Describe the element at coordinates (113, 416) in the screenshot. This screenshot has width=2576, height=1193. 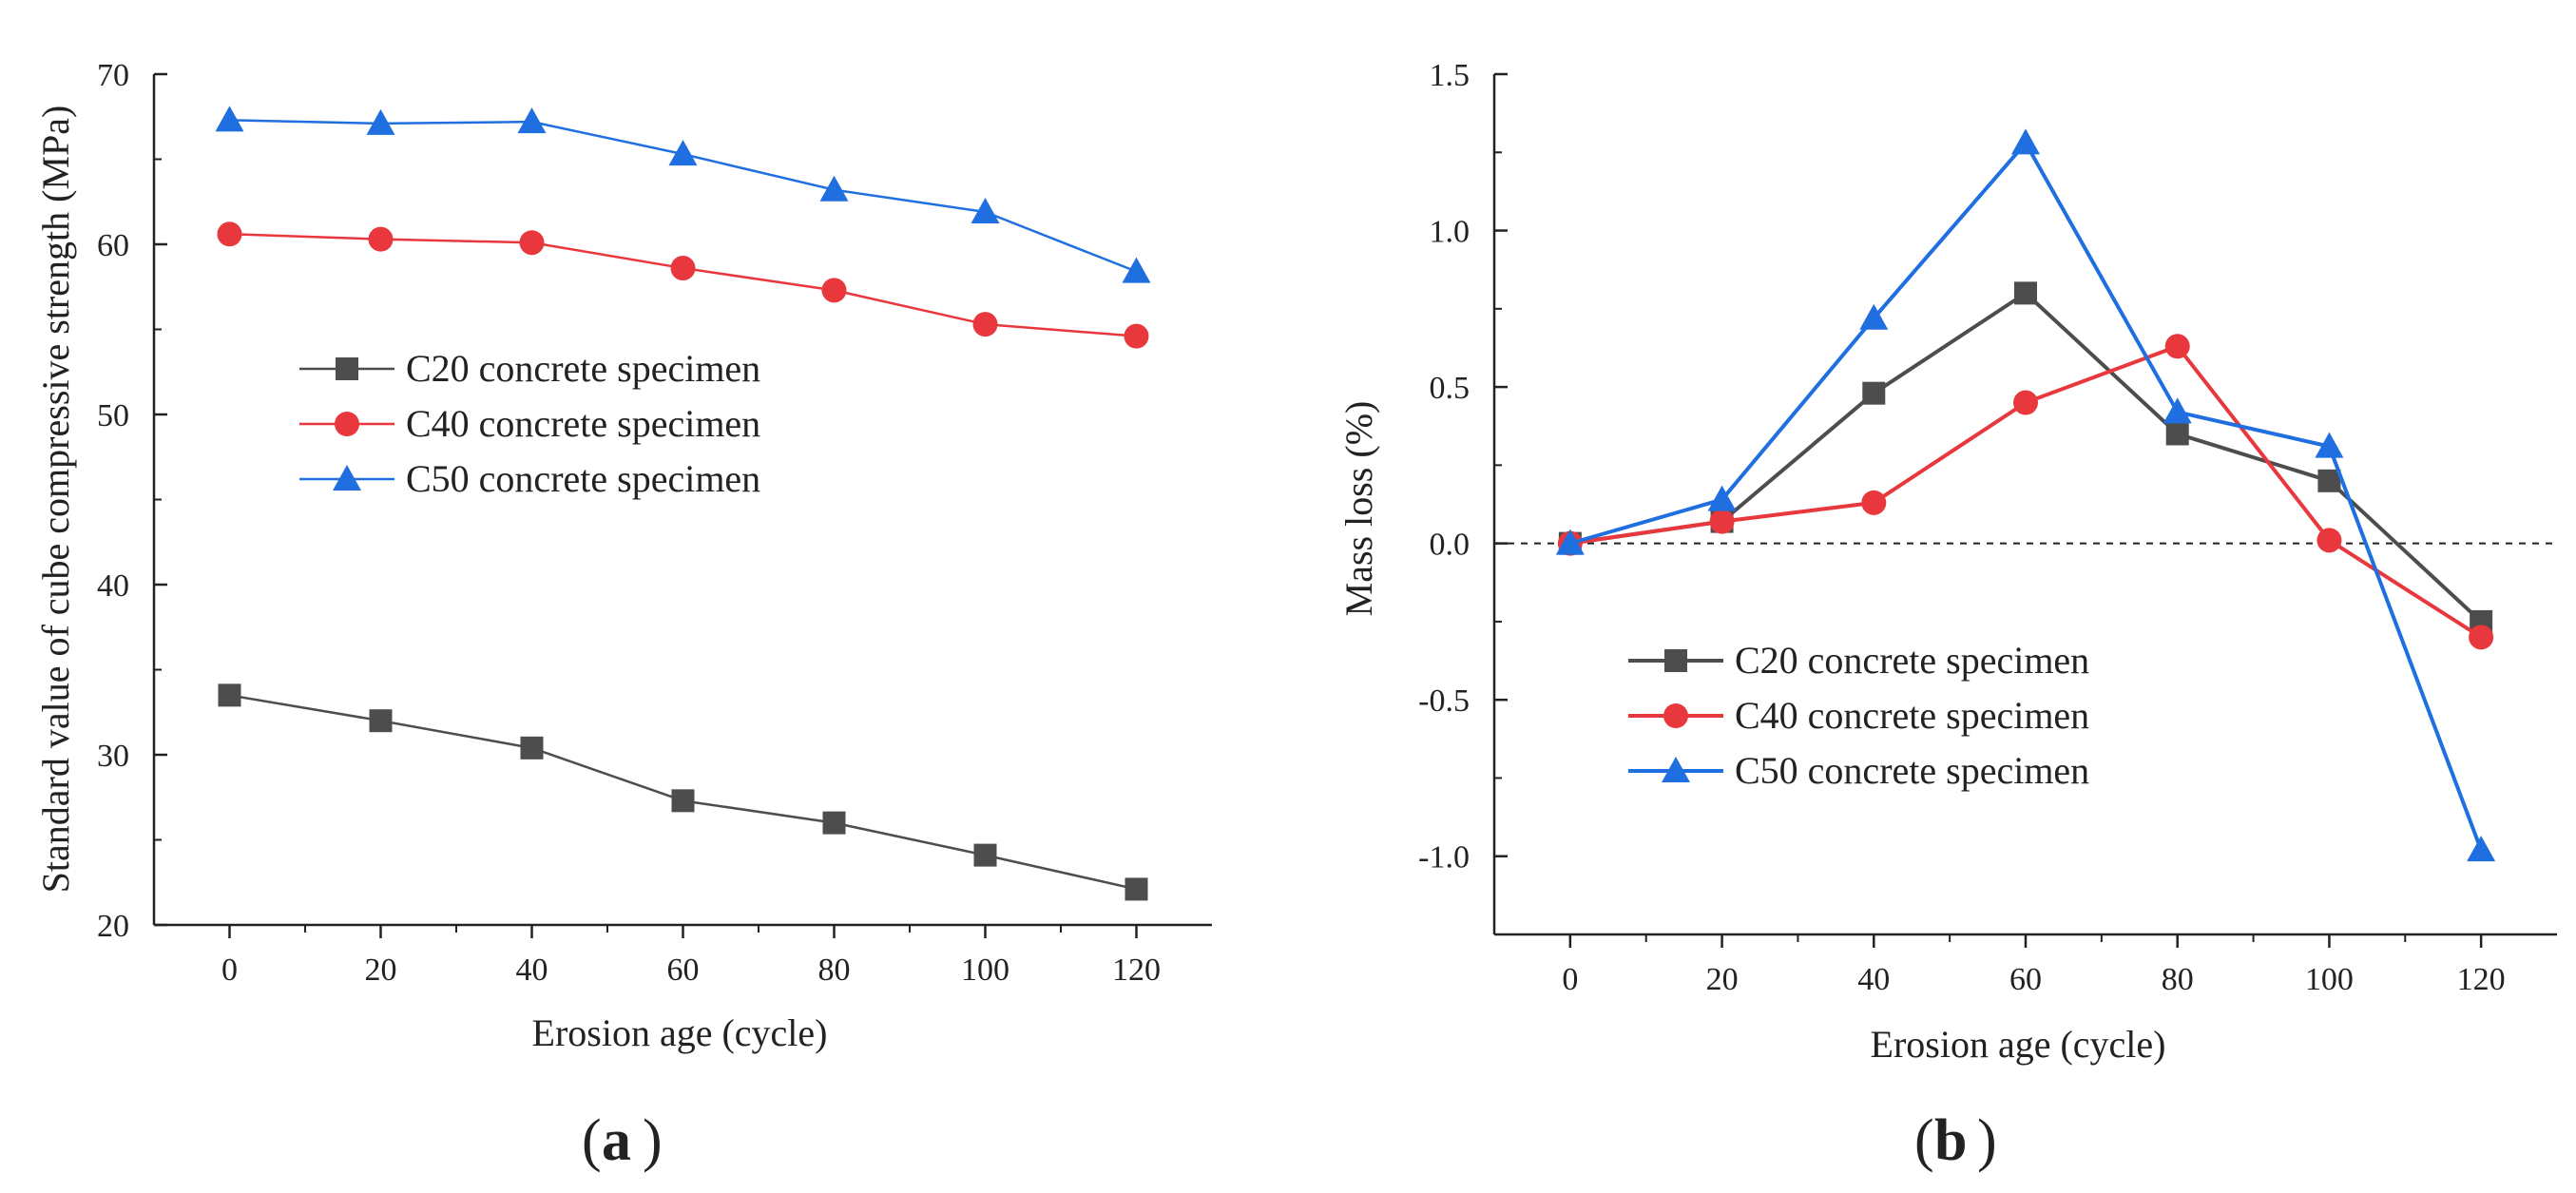
I see `y-tick-label: 50` at that location.